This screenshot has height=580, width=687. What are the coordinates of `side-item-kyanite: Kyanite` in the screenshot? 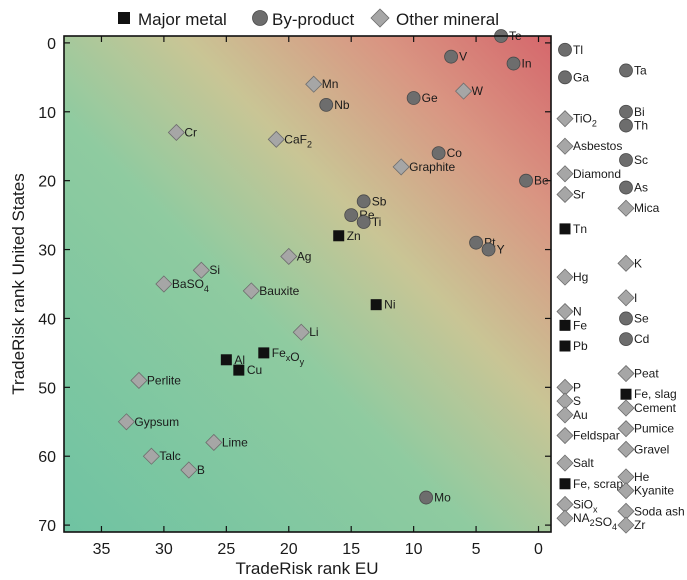 It's located at (645, 491).